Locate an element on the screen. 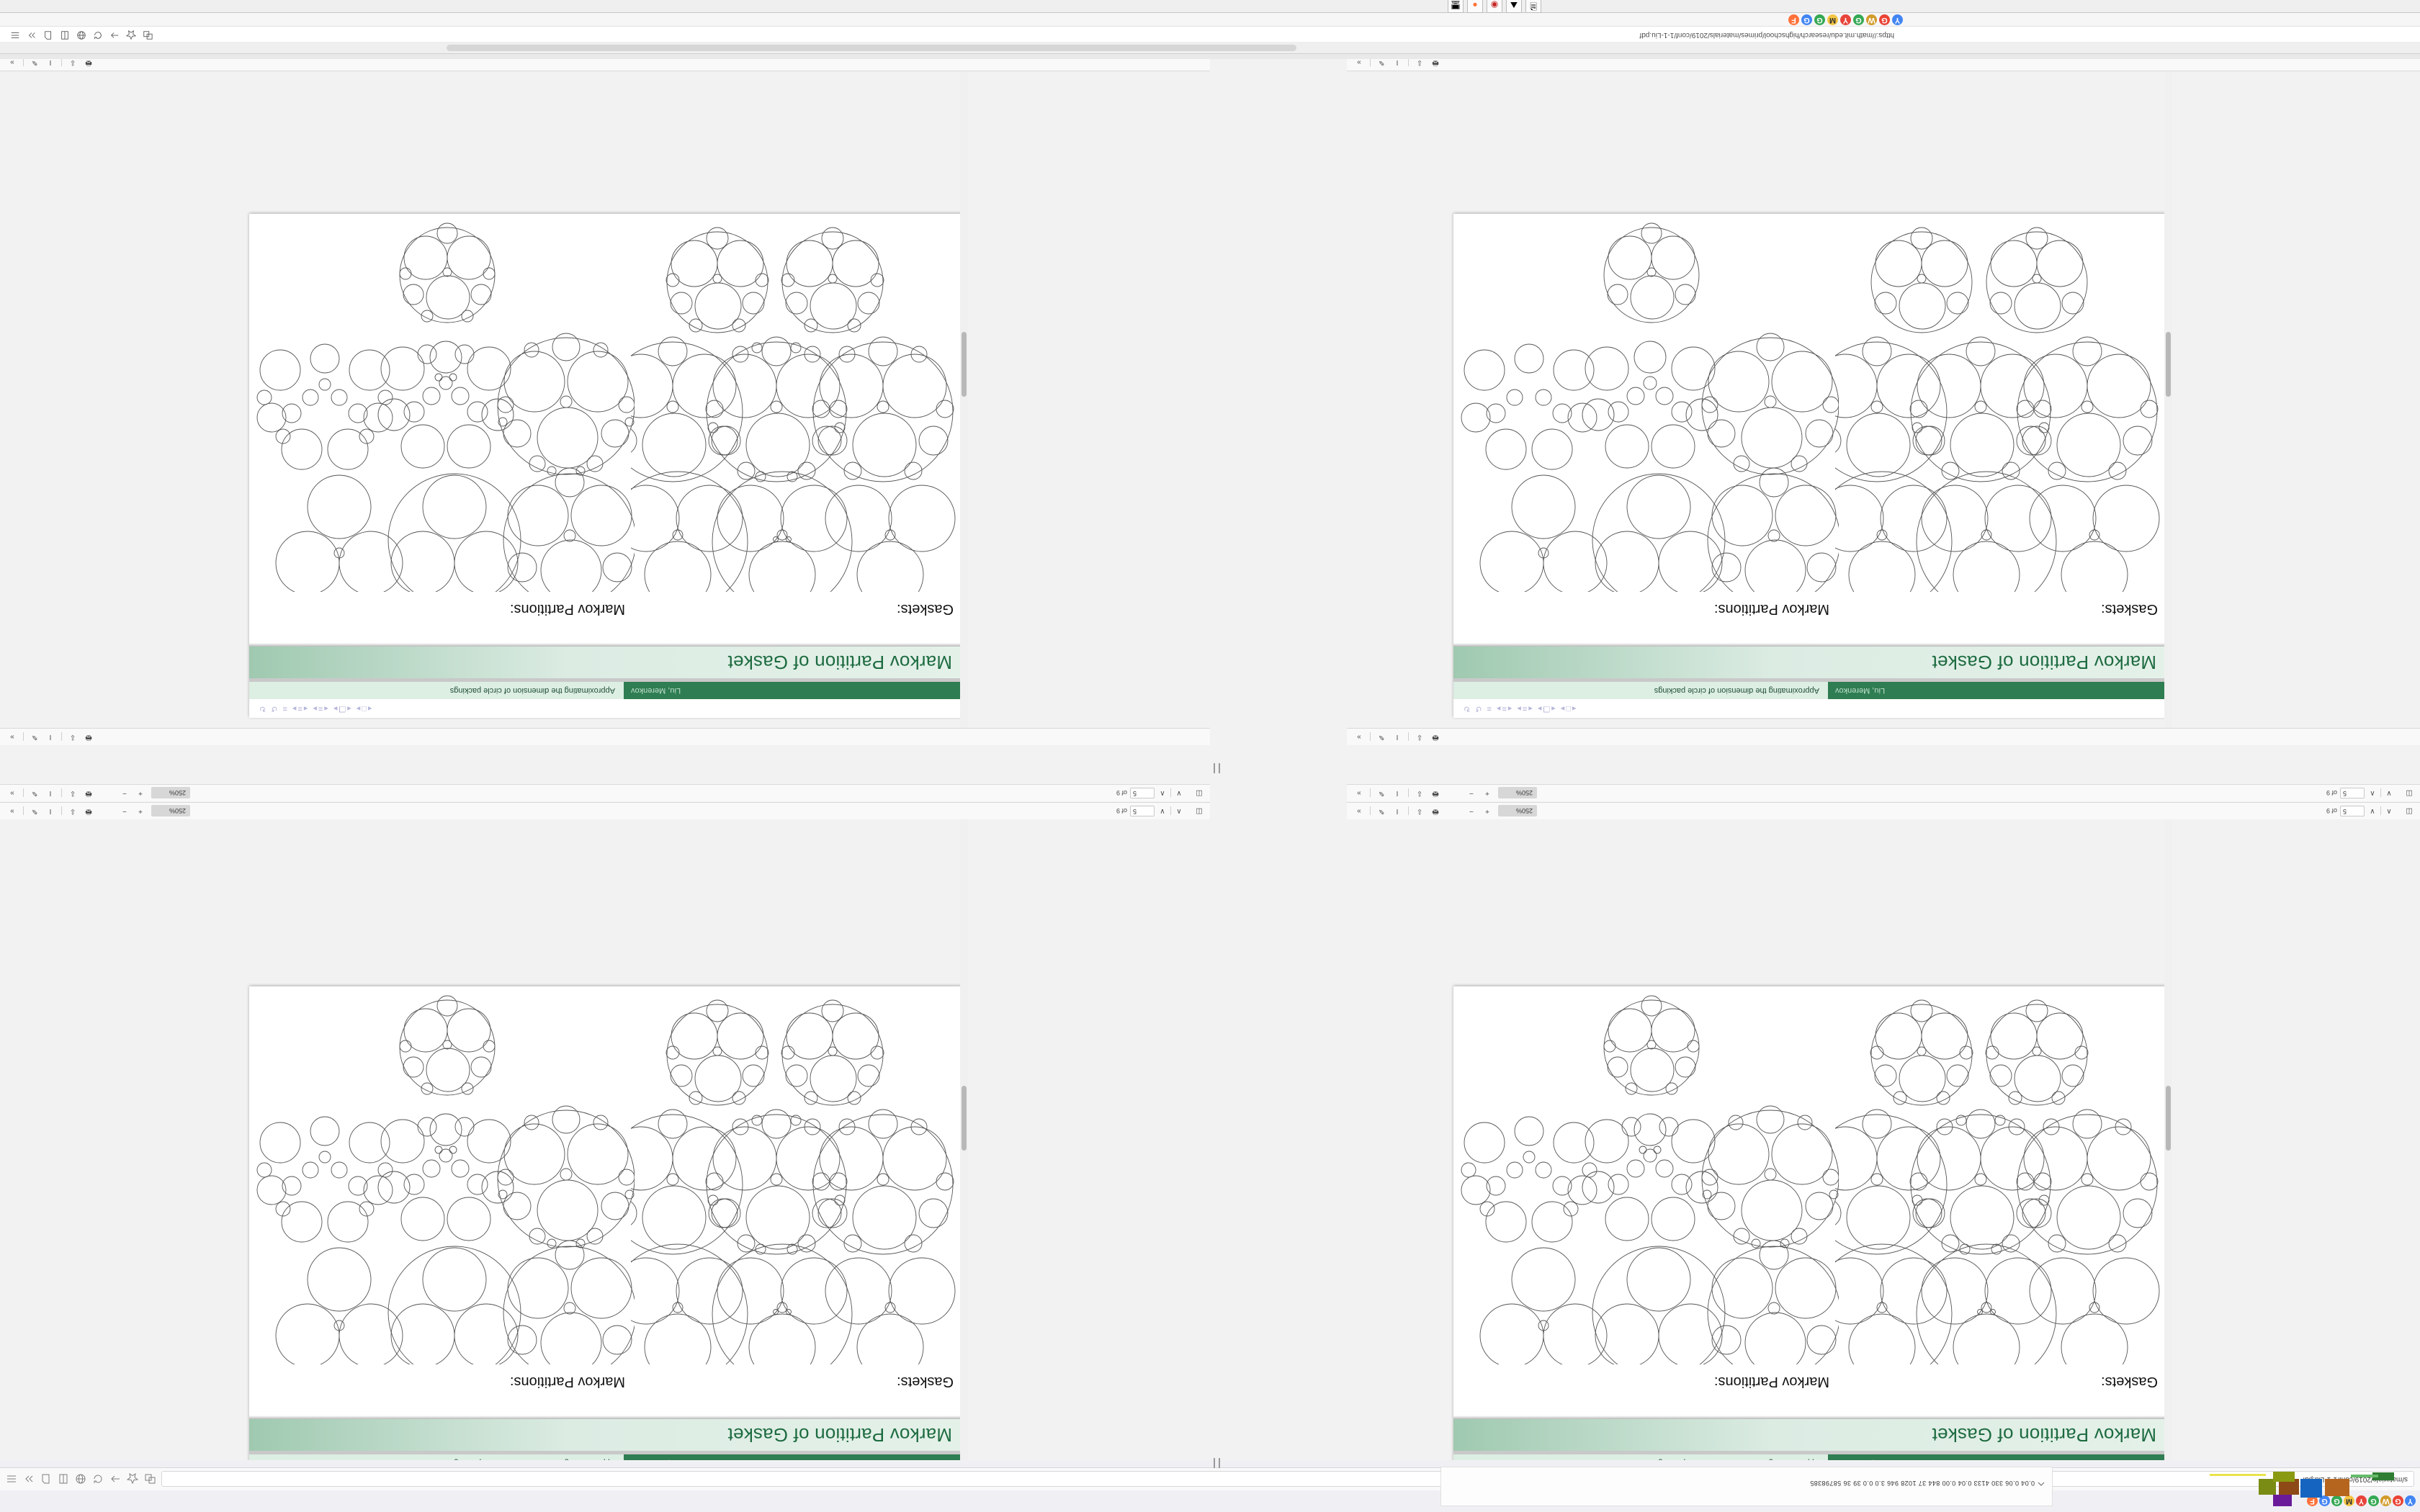 The width and height of the screenshot is (2420, 1512). page-up-button-rt2: ∧ is located at coordinates (1162, 793).